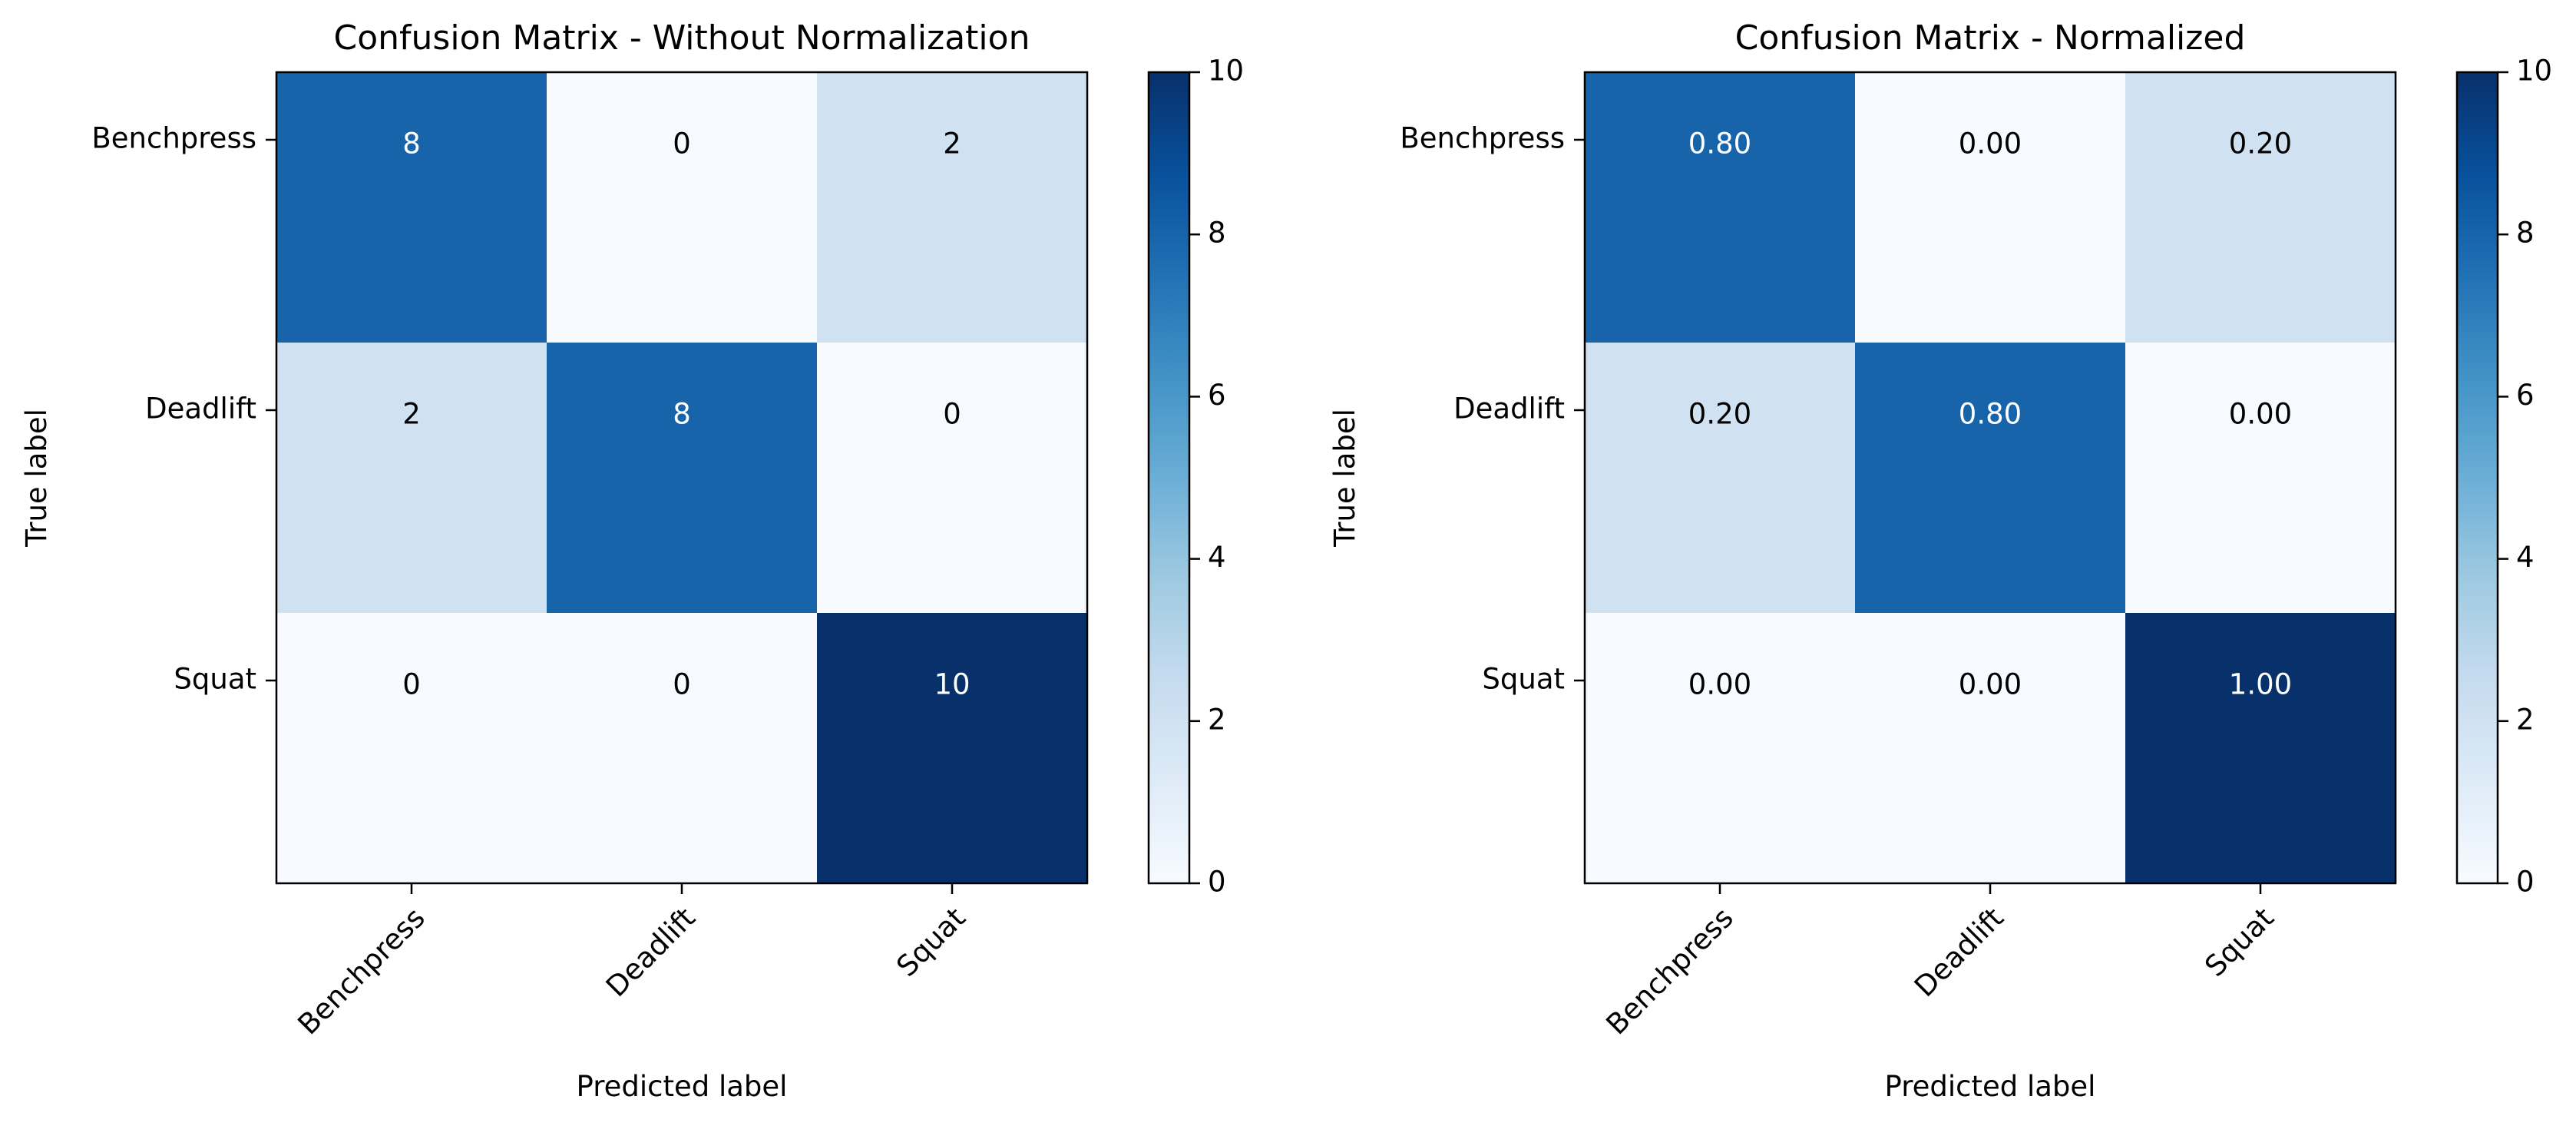  What do you see at coordinates (1991, 38) in the screenshot?
I see `chart-title: Confusion Matrix - Normalized` at bounding box center [1991, 38].